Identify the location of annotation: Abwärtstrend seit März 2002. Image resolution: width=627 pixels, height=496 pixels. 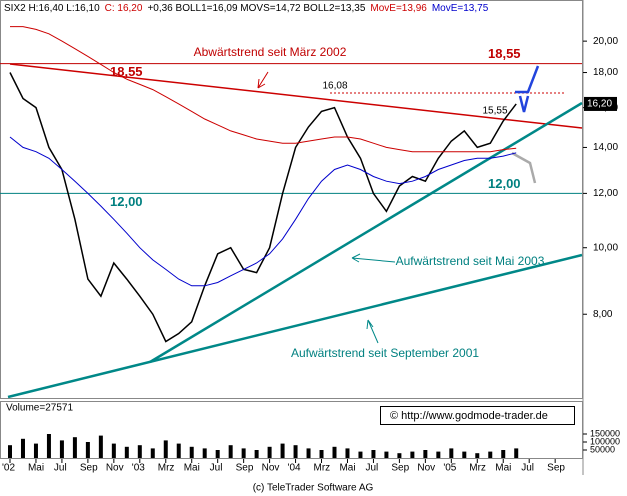
(270, 52).